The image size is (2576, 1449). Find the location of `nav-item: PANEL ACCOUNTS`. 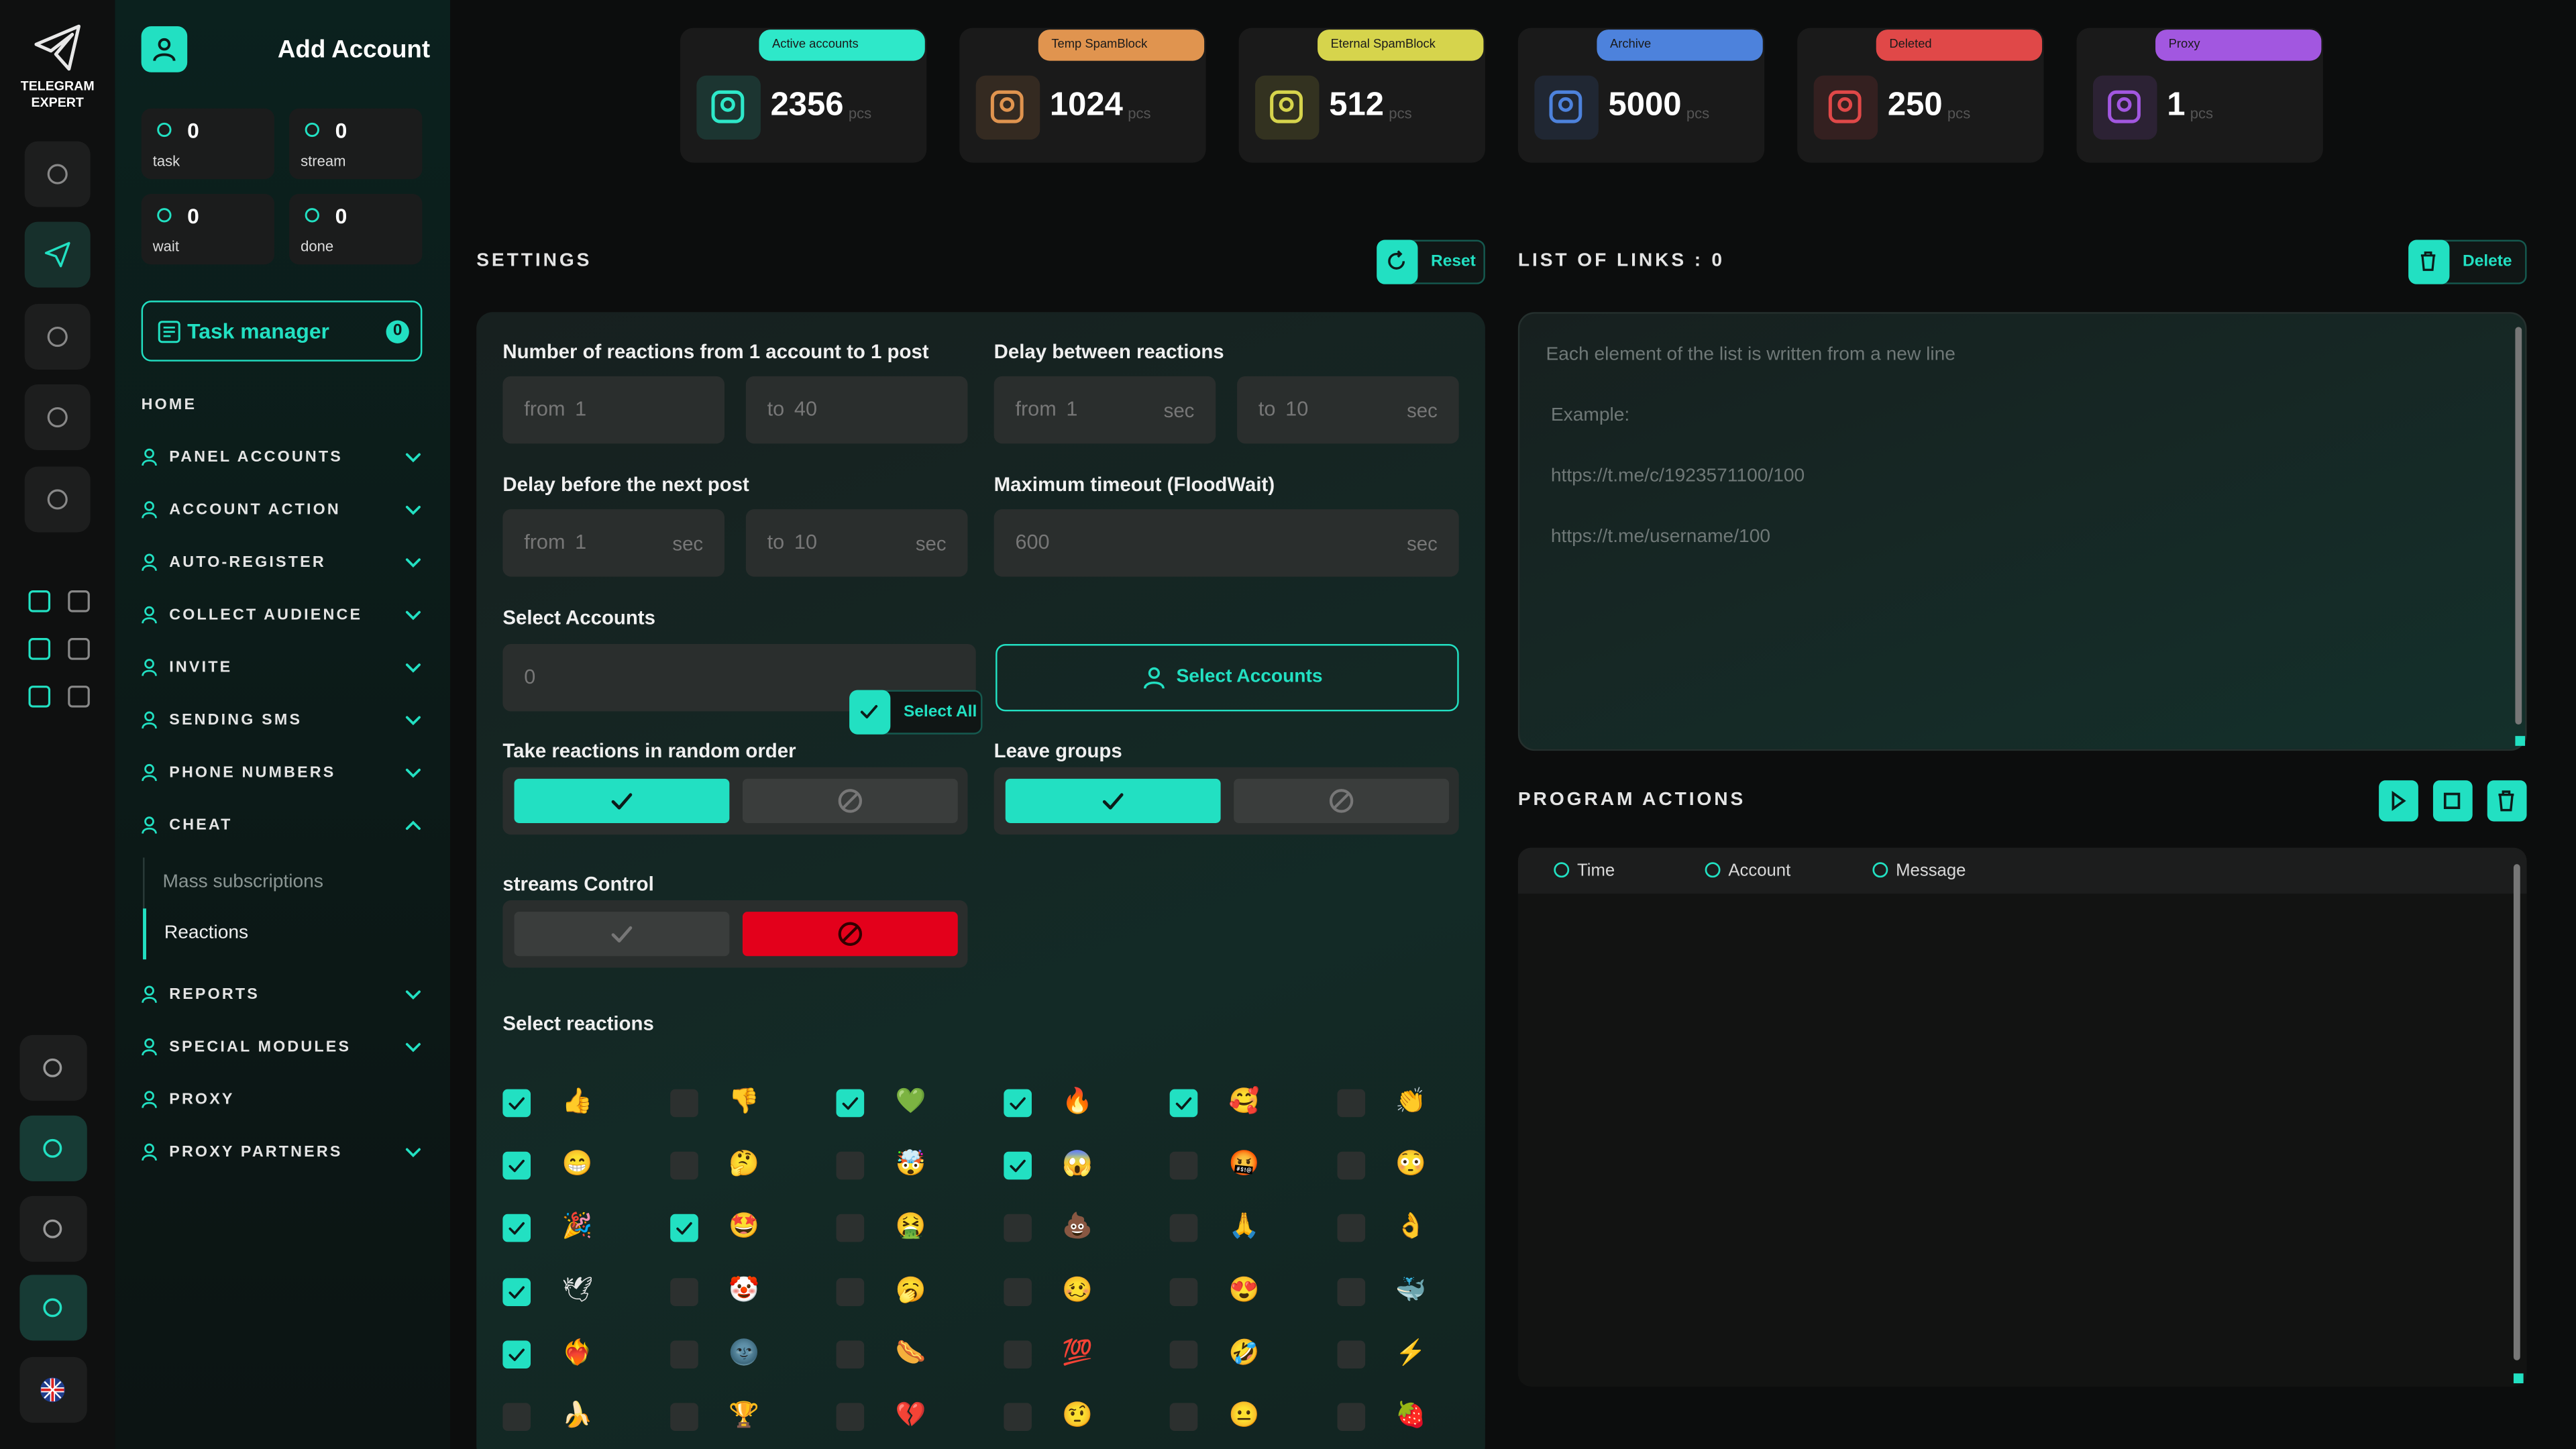

nav-item: PANEL ACCOUNTS is located at coordinates (284, 458).